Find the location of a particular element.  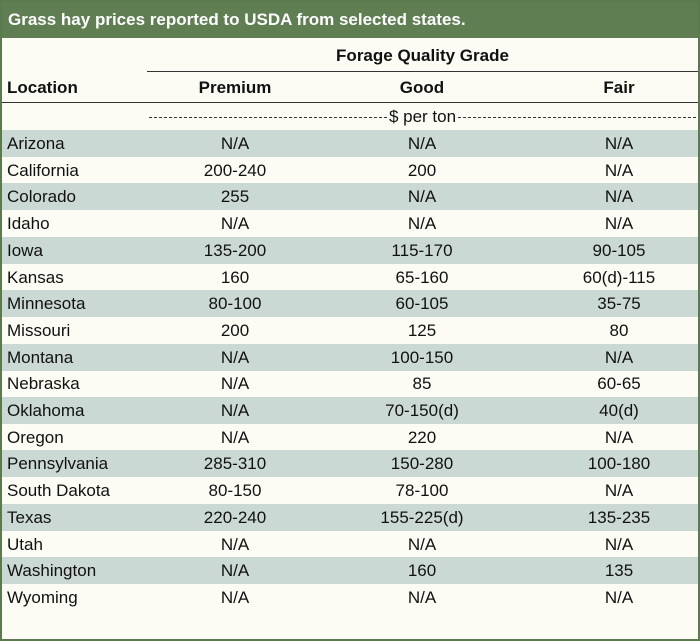

price-cell: 90-105 is located at coordinates (619, 250).